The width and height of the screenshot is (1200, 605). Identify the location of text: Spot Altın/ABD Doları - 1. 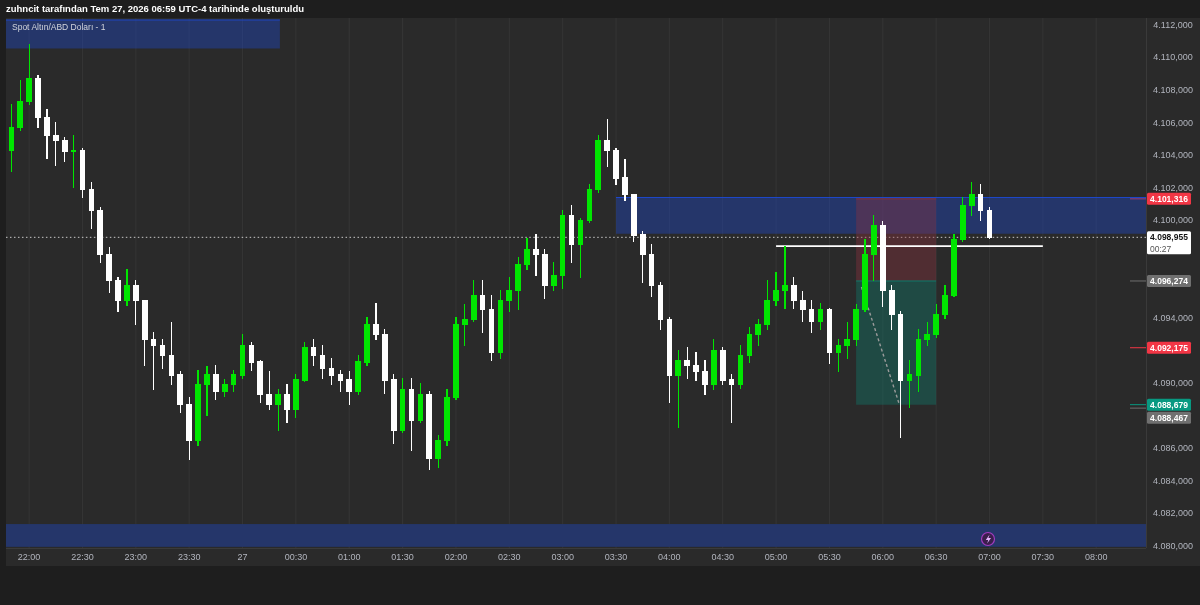
(59, 27).